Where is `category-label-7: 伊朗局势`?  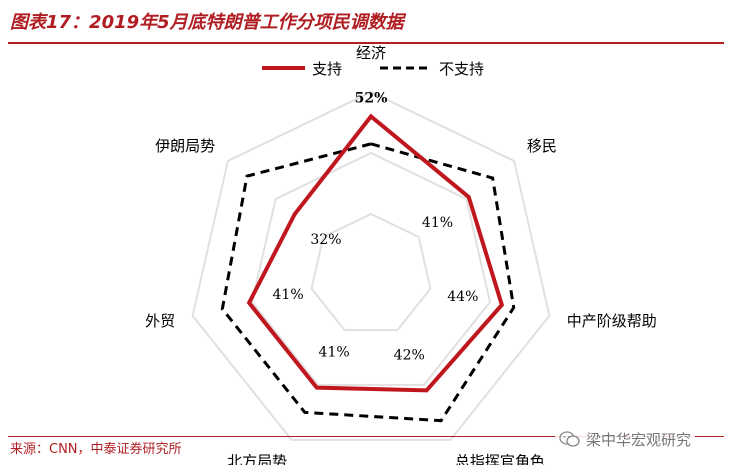
category-label-7: 伊朗局势 is located at coordinates (185, 146).